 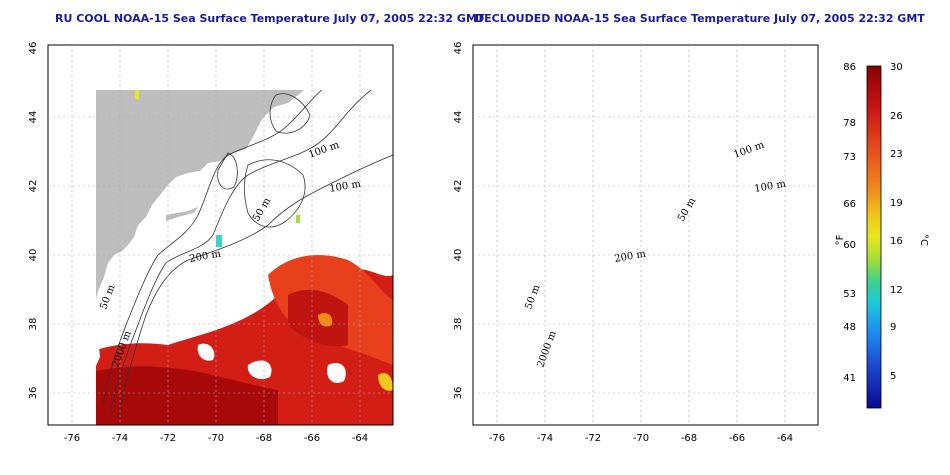 What do you see at coordinates (458, 221) in the screenshot?
I see `right-lat-labels: 46 44 42 40 38 36` at bounding box center [458, 221].